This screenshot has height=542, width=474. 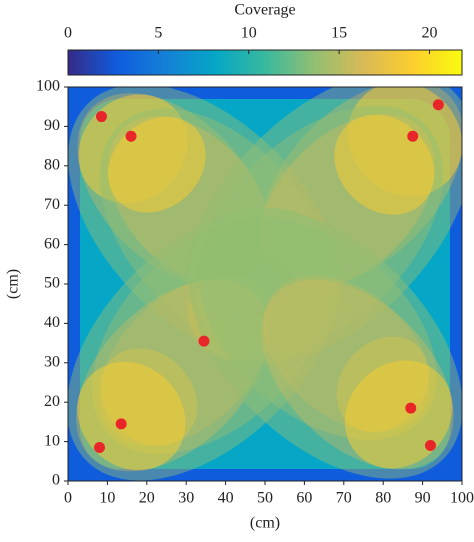 I want to click on x-axis-label: (cm), so click(x=265, y=523).